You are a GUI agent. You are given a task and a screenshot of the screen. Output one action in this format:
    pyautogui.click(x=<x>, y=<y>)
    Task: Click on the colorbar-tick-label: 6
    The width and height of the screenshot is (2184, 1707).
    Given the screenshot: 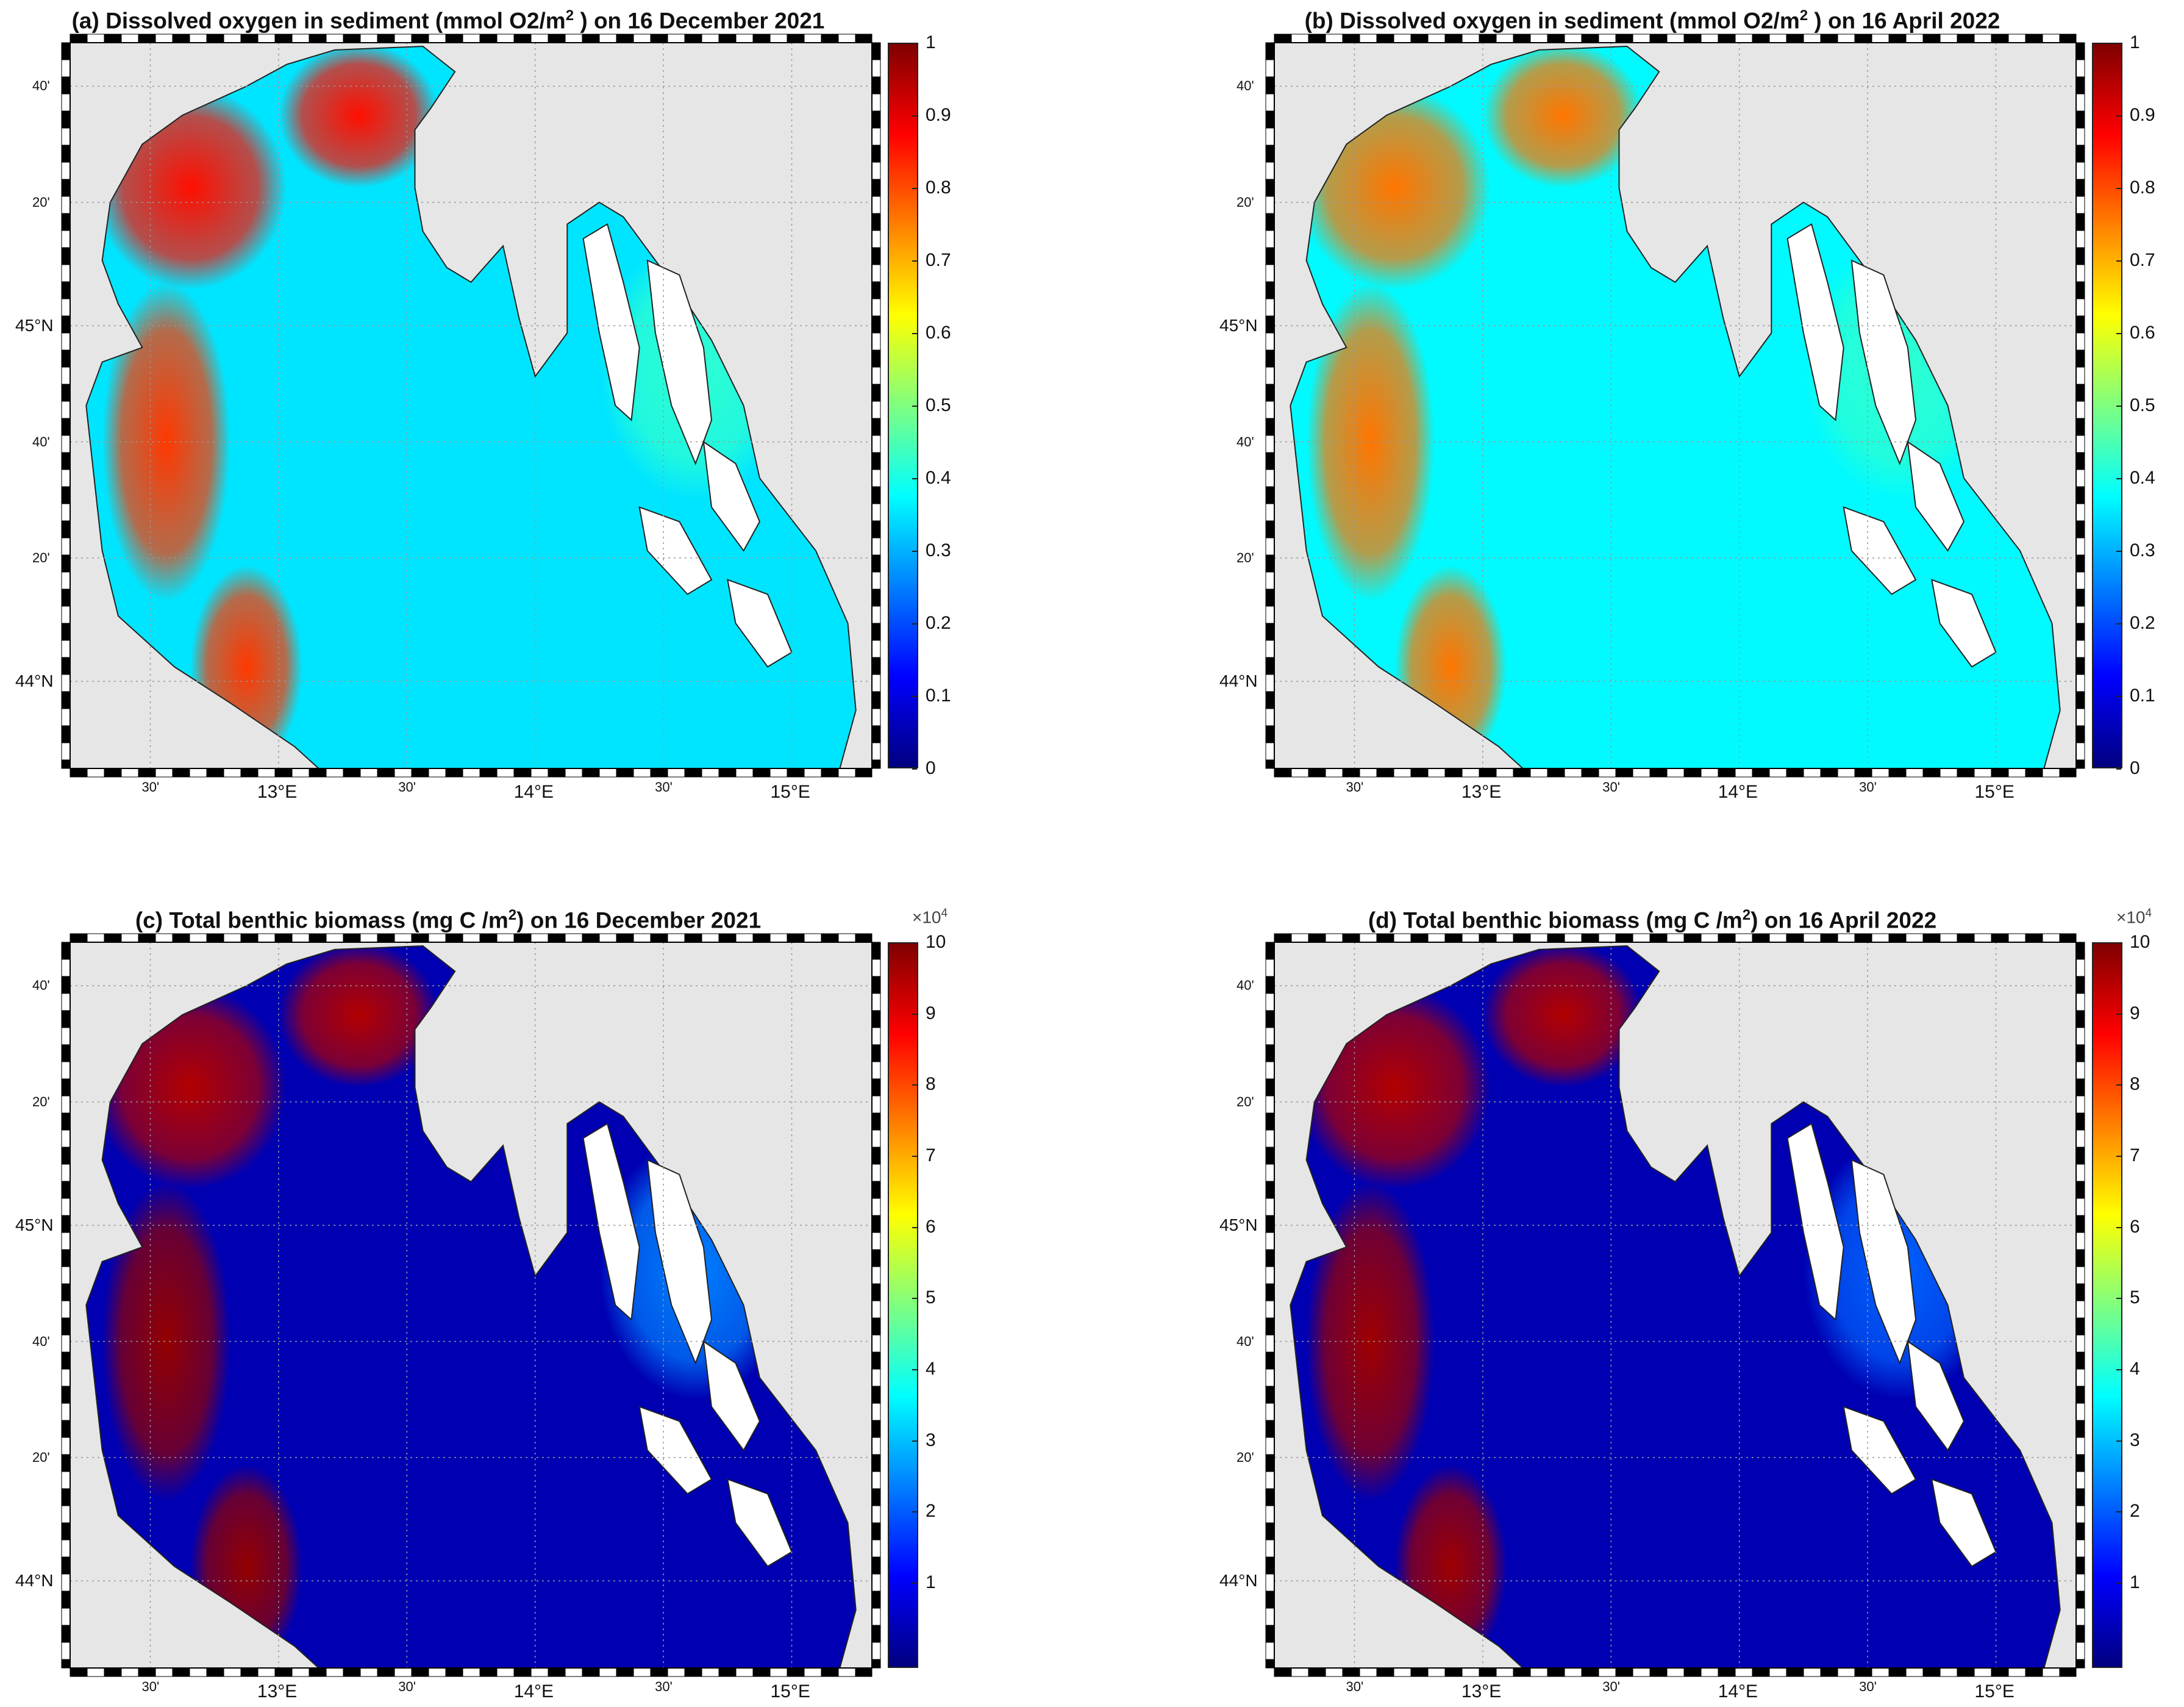 What is the action you would take?
    pyautogui.click(x=2135, y=1226)
    